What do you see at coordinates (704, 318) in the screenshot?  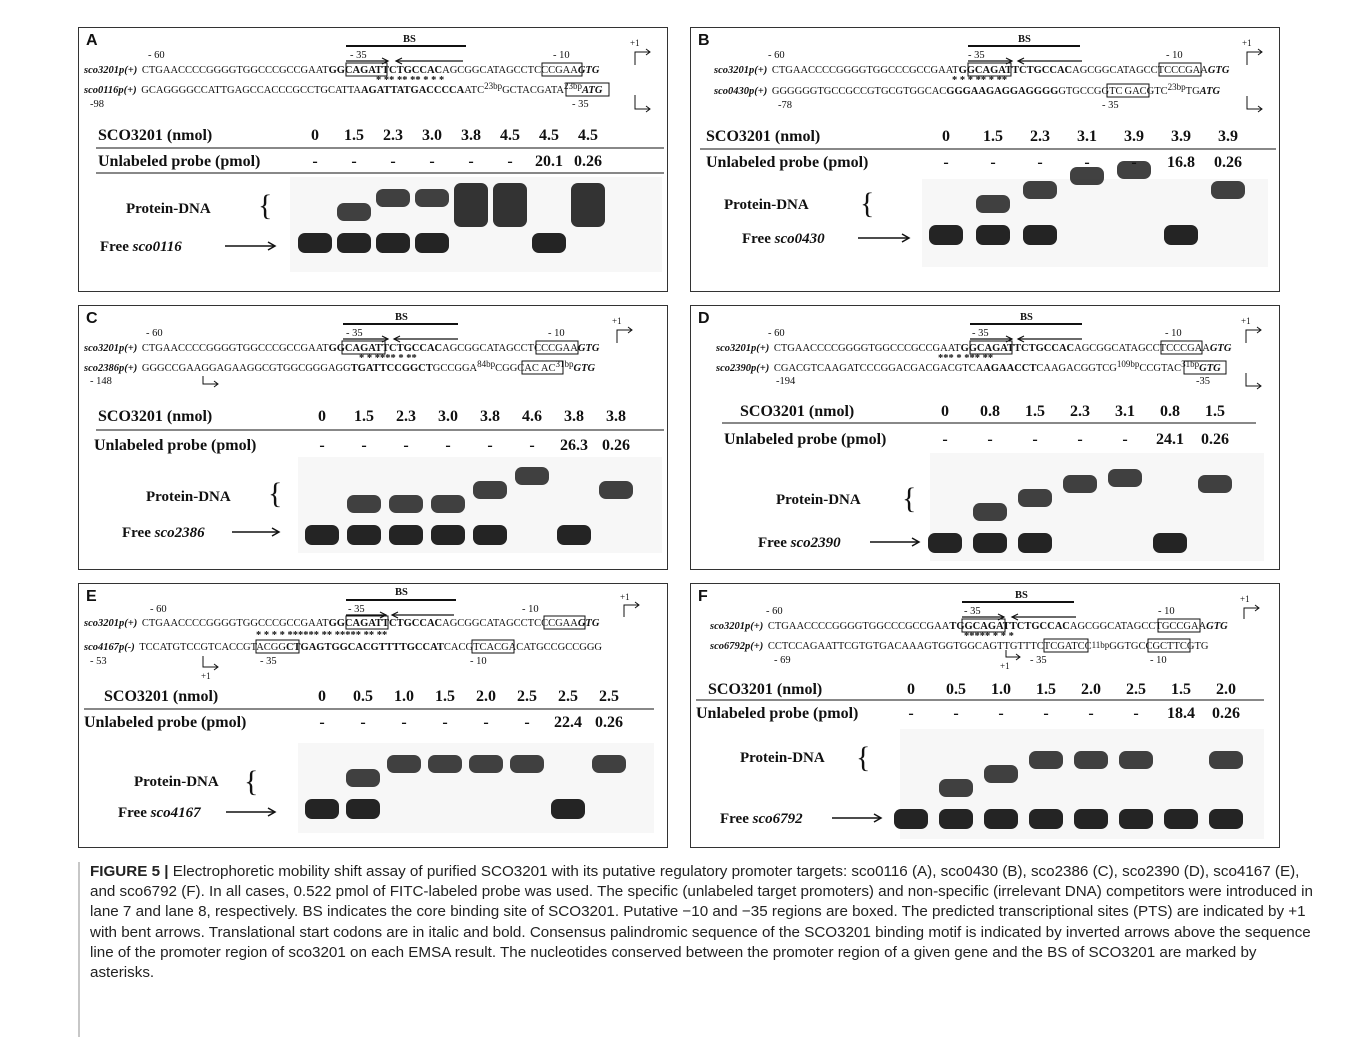 I see `panel-letter: D` at bounding box center [704, 318].